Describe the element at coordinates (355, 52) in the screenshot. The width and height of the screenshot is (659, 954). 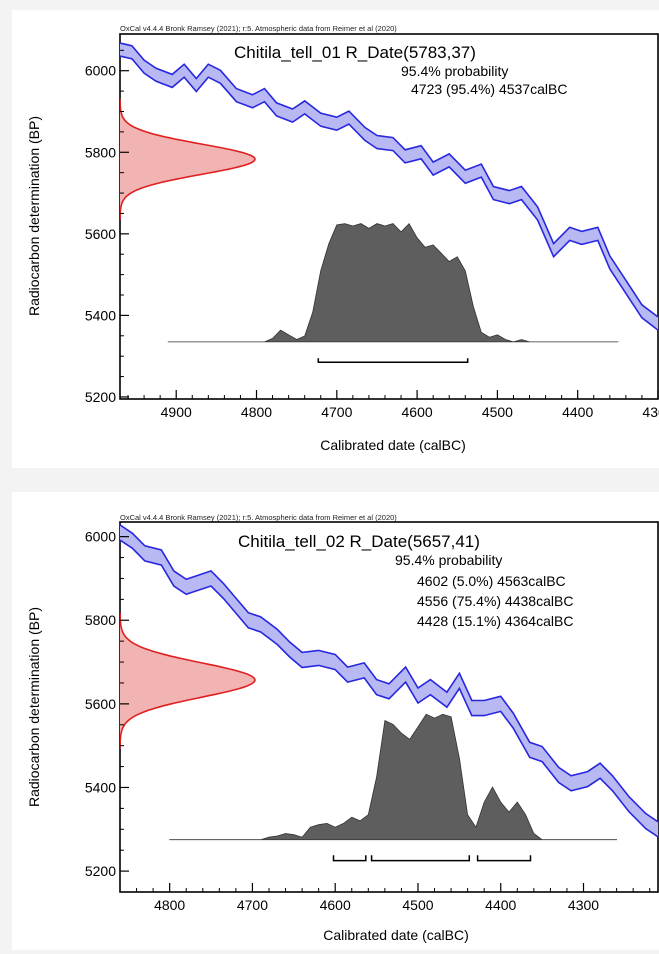
I see `plot-title: Chitila_tell_01 R_Date(5783,37)` at that location.